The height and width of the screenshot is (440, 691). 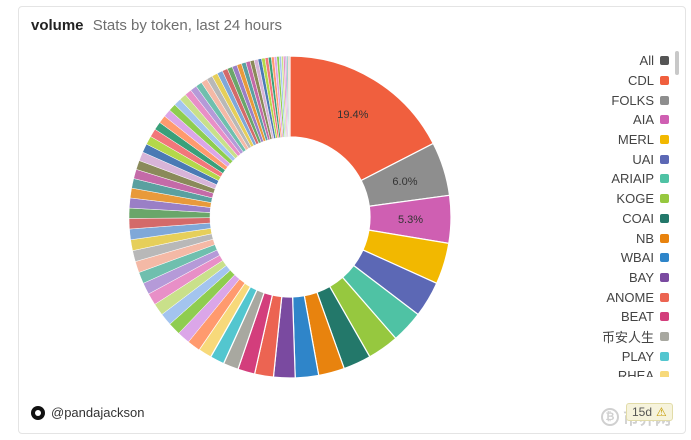 What do you see at coordinates (38, 412) in the screenshot?
I see `author-avatar` at bounding box center [38, 412].